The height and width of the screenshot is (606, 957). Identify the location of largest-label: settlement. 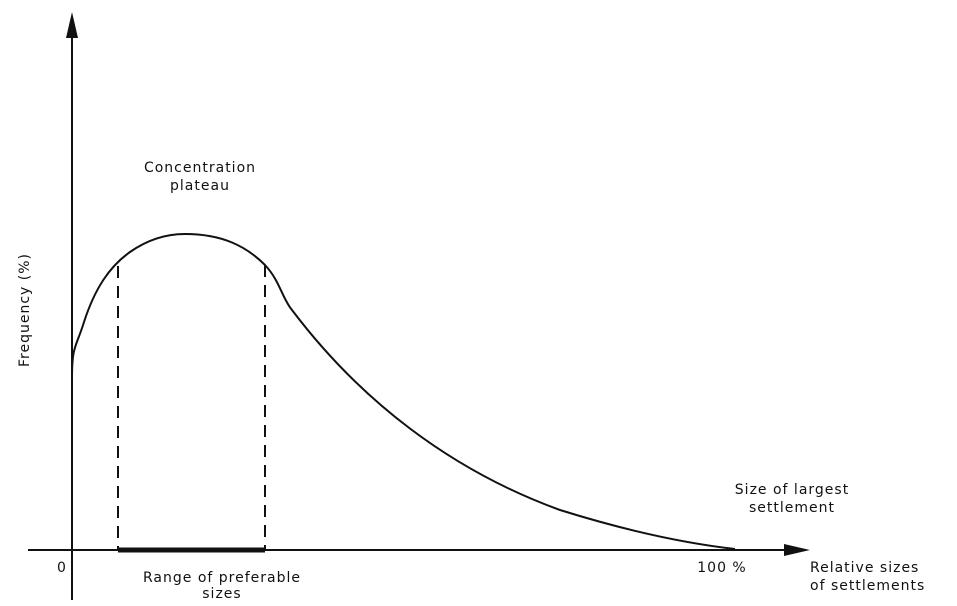
(792, 508).